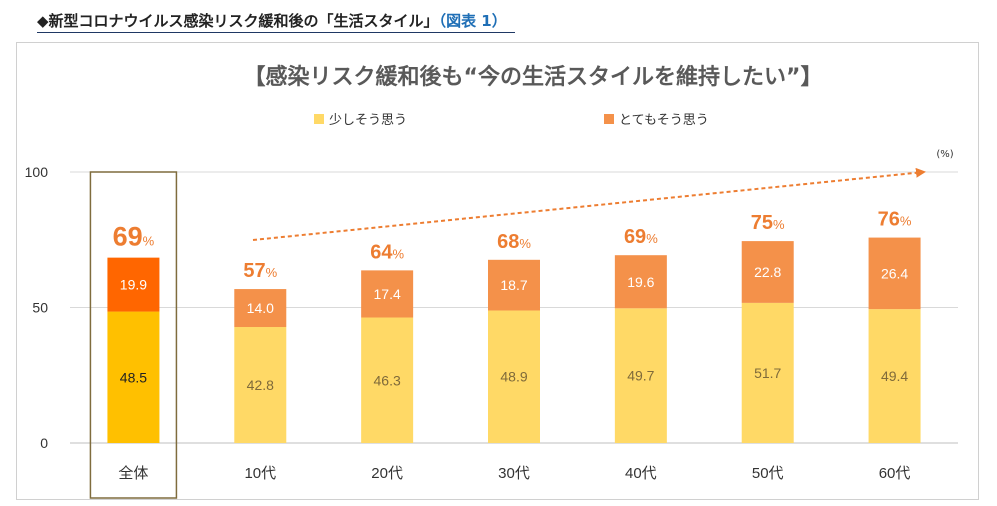 The image size is (997, 506). I want to click on y-tick-label: 100, so click(37, 172).